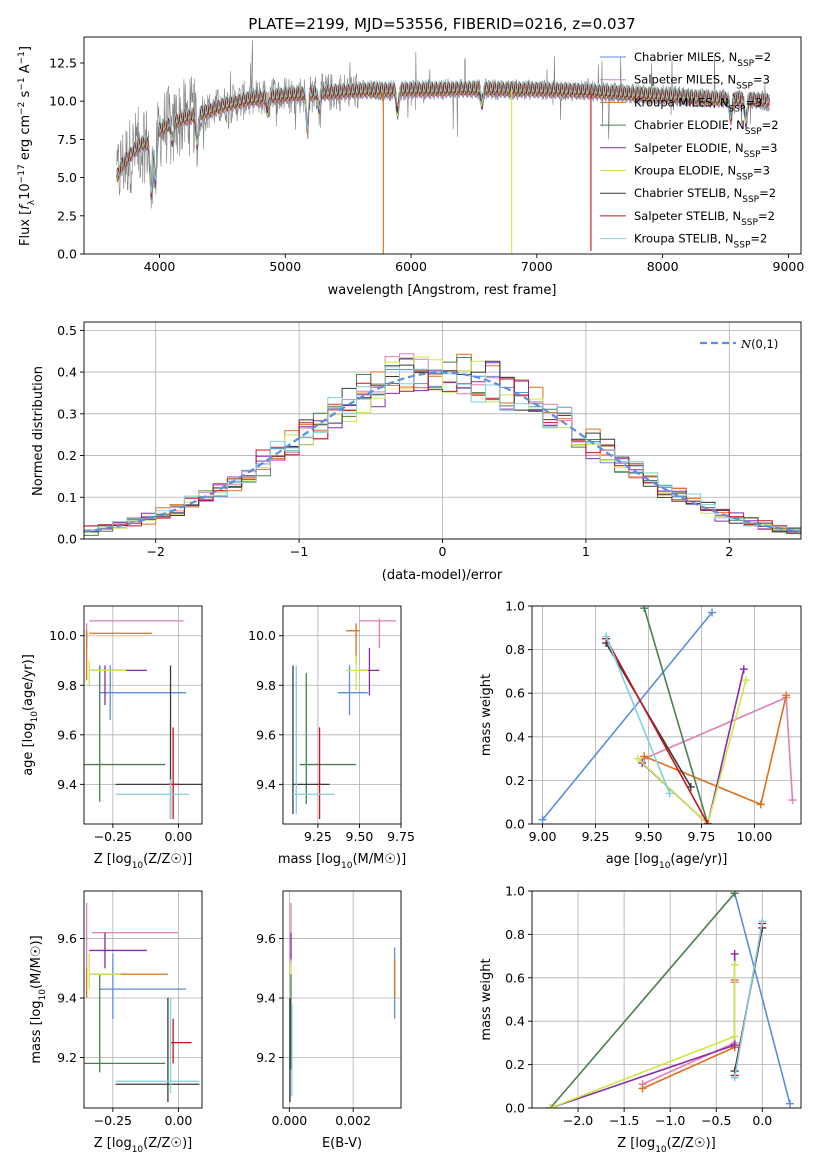  I want to click on age-vs-Z-panel-grid, so click(143, 715).